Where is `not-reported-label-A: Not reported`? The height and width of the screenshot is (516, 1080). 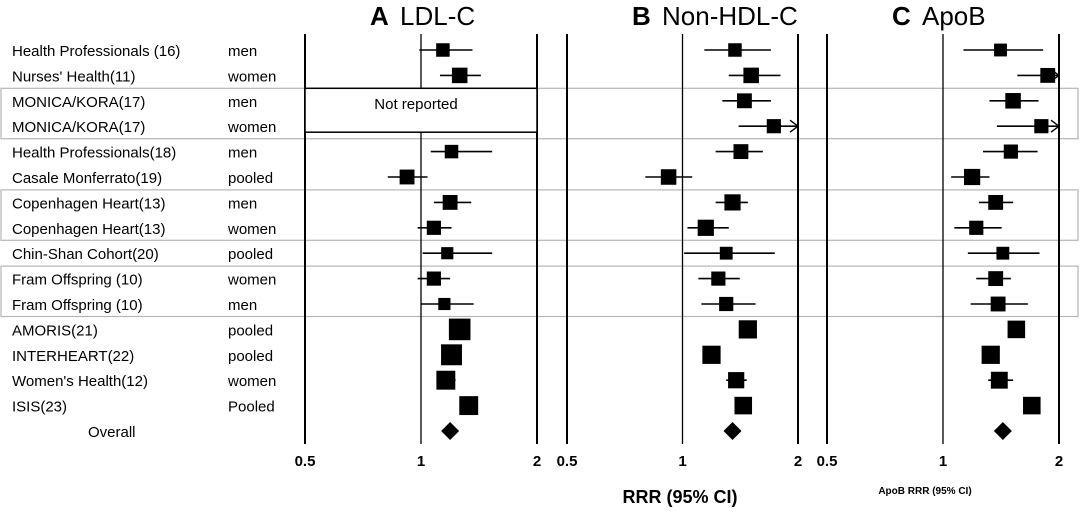
not-reported-label-A: Not reported is located at coordinates (415, 104).